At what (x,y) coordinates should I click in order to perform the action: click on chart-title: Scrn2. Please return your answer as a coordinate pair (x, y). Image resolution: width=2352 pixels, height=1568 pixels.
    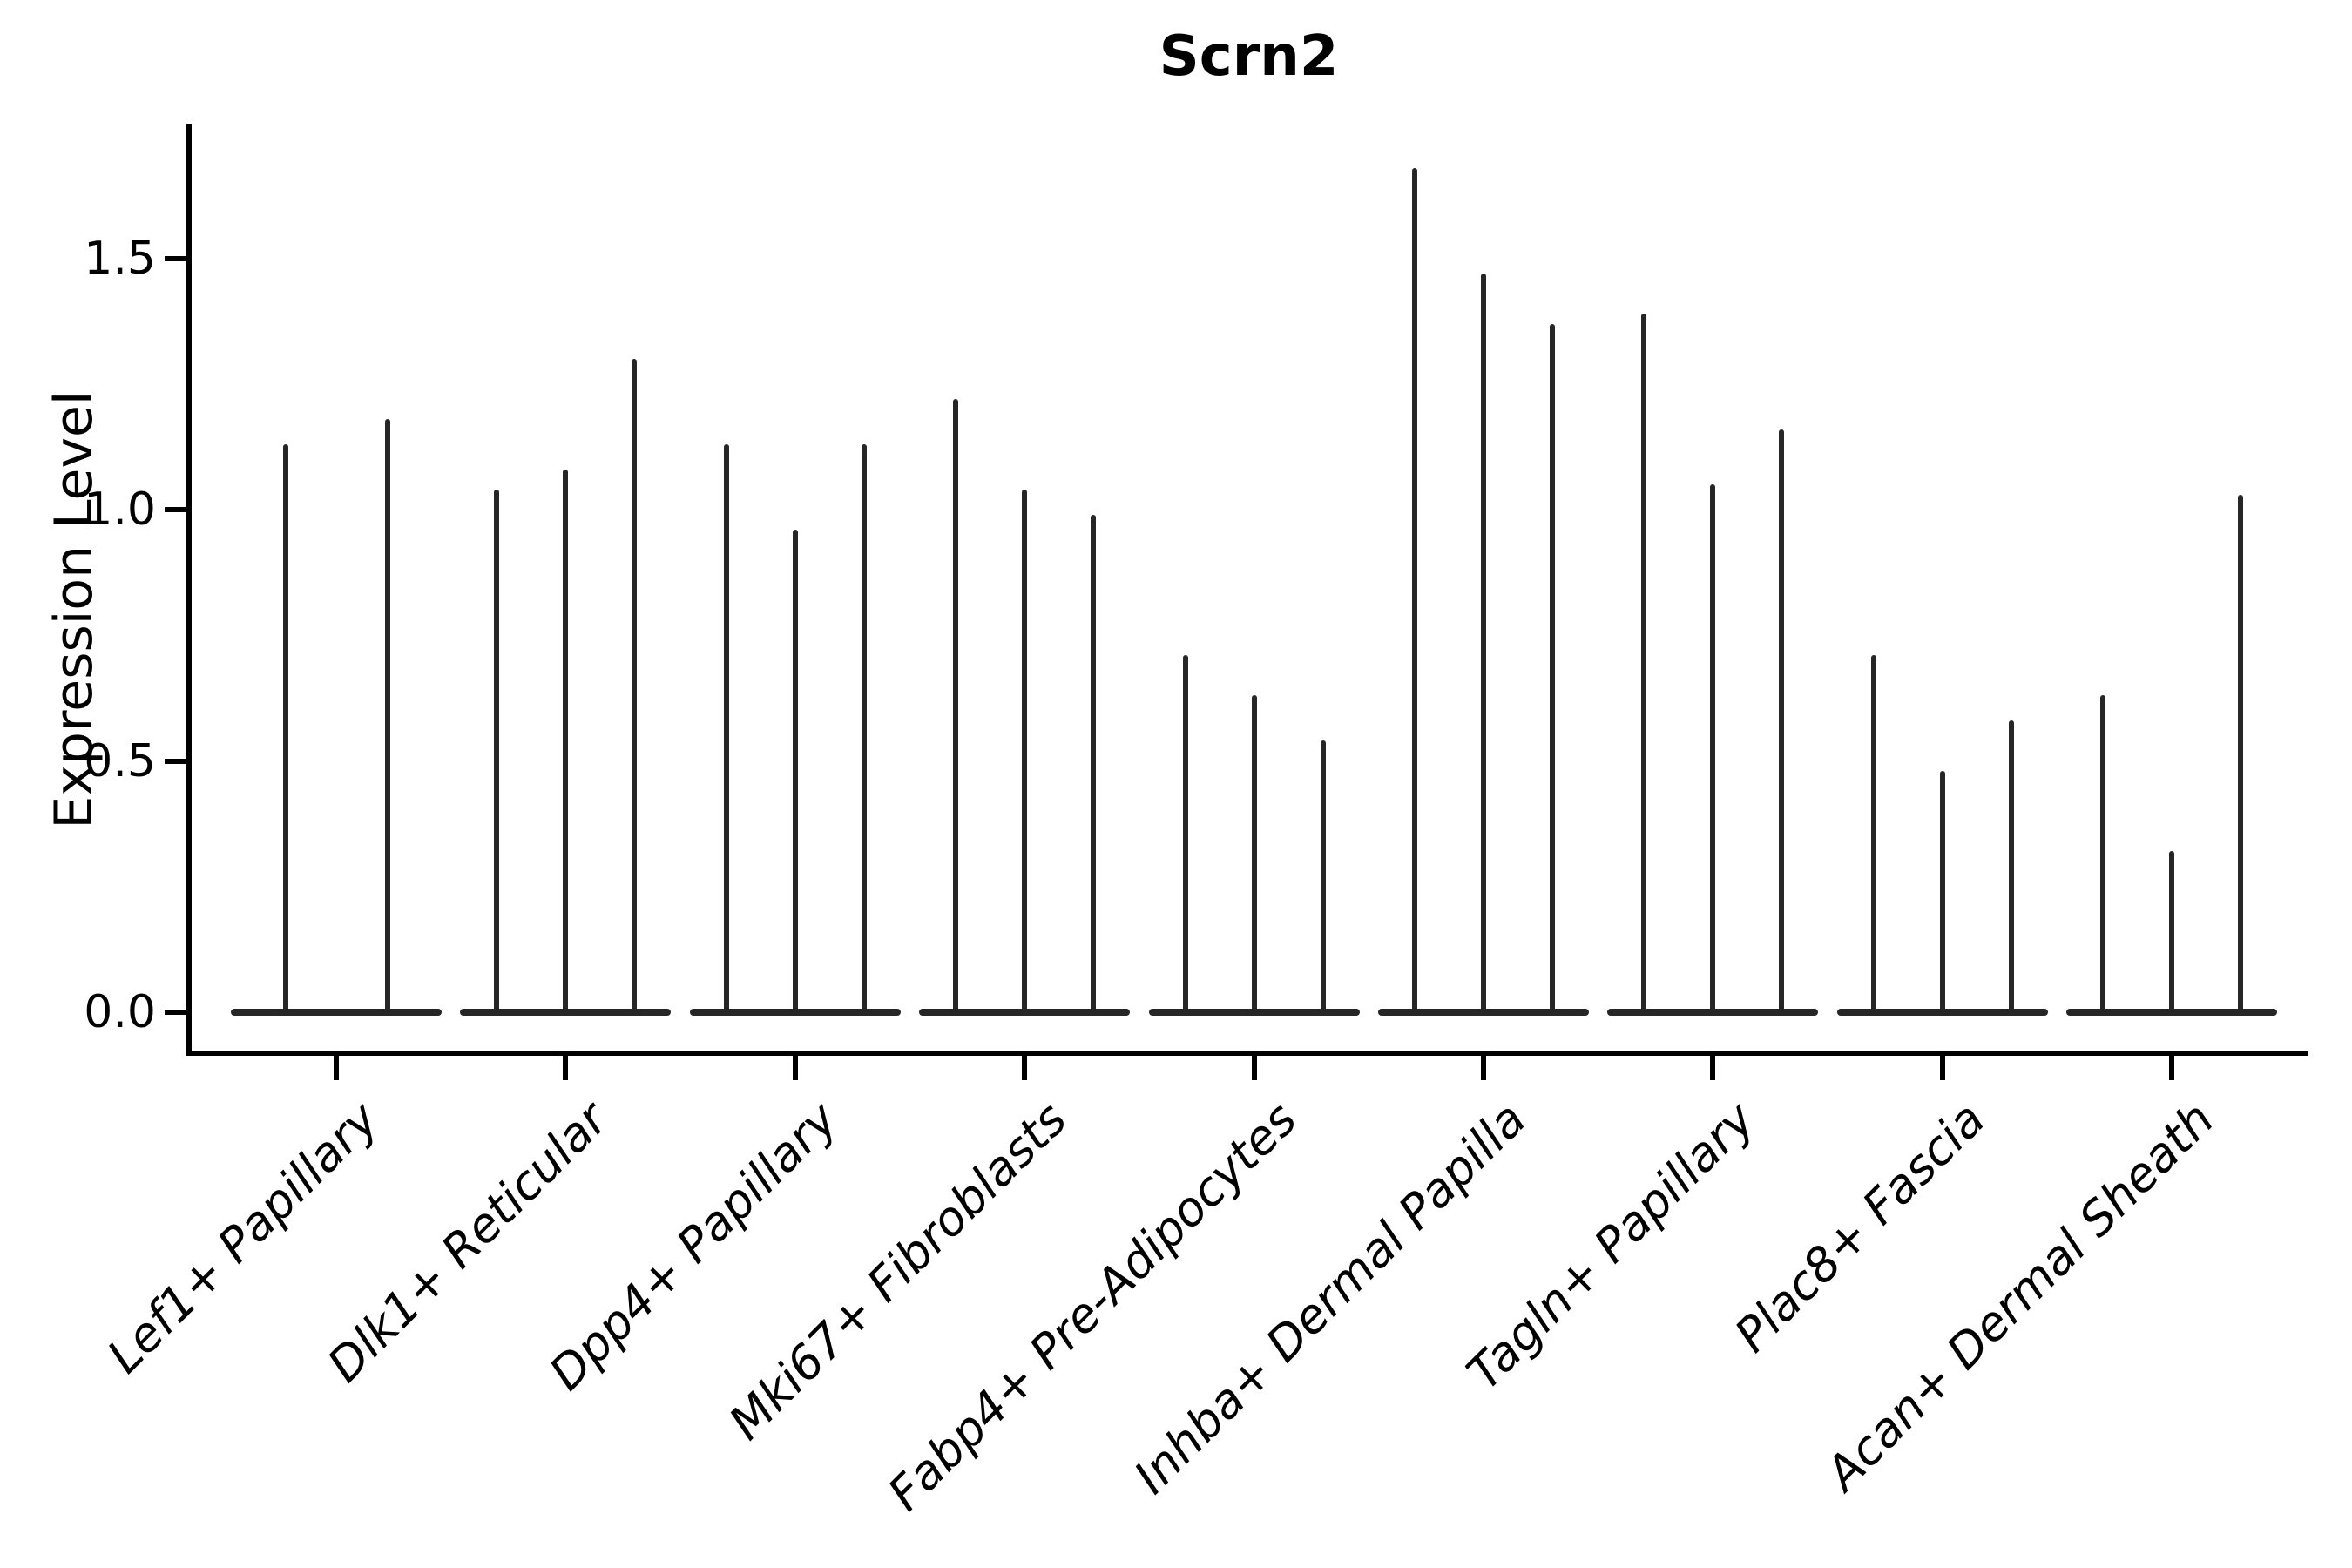
    Looking at the image, I should click on (1249, 56).